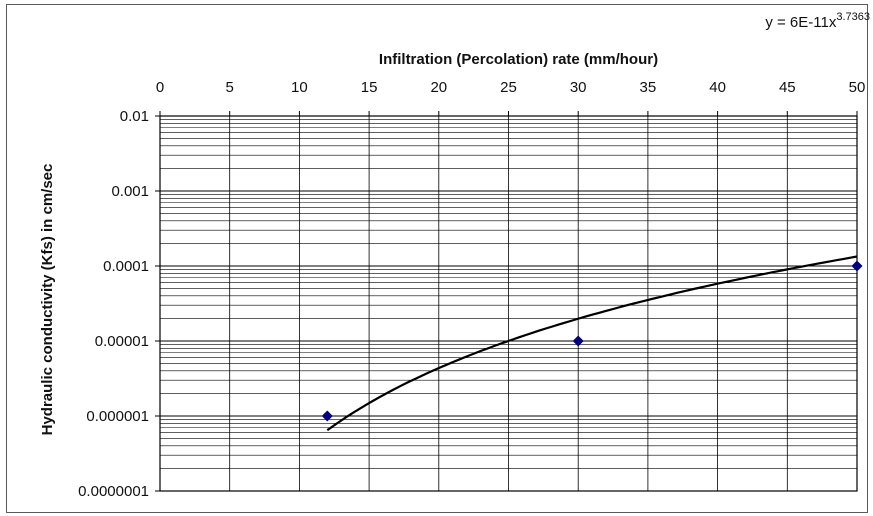 The height and width of the screenshot is (516, 873). Describe the element at coordinates (119, 304) in the screenshot. I see `y-axis-ticks: 0.0000001 0.000001 0.00001 0.0001 0.001 0.01` at that location.